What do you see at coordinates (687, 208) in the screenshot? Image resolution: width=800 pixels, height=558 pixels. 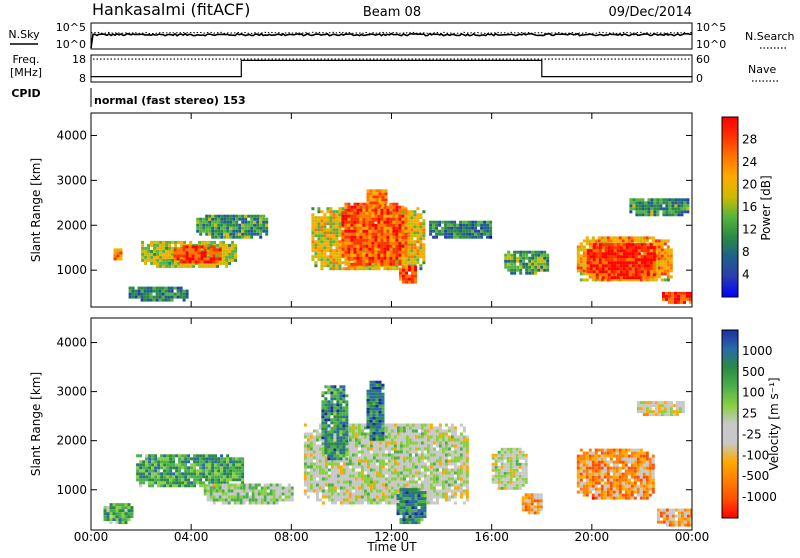 I see `power-region-13-cell` at bounding box center [687, 208].